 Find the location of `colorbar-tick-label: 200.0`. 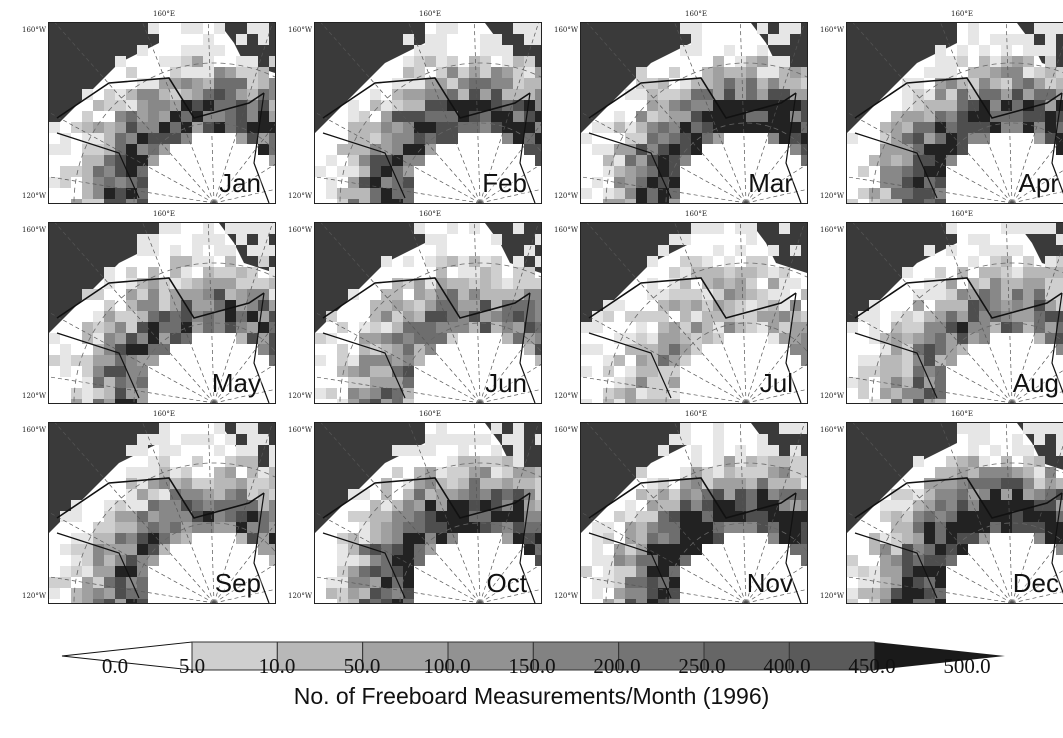

colorbar-tick-label: 200.0 is located at coordinates (617, 666).